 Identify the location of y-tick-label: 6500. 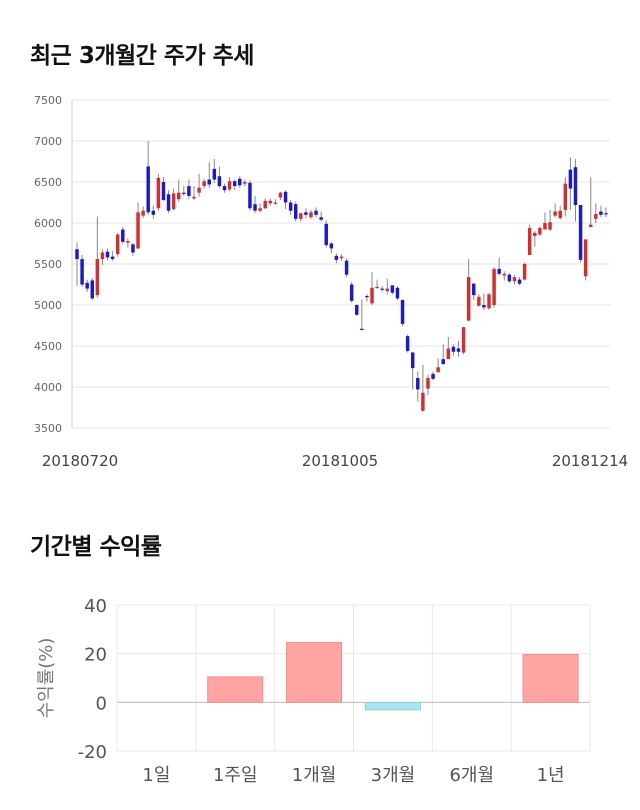
(48, 182).